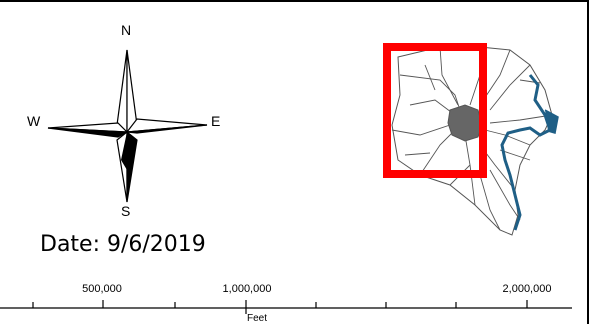 The width and height of the screenshot is (589, 324). What do you see at coordinates (102, 289) in the screenshot?
I see `scale-label-500k: 500,000` at bounding box center [102, 289].